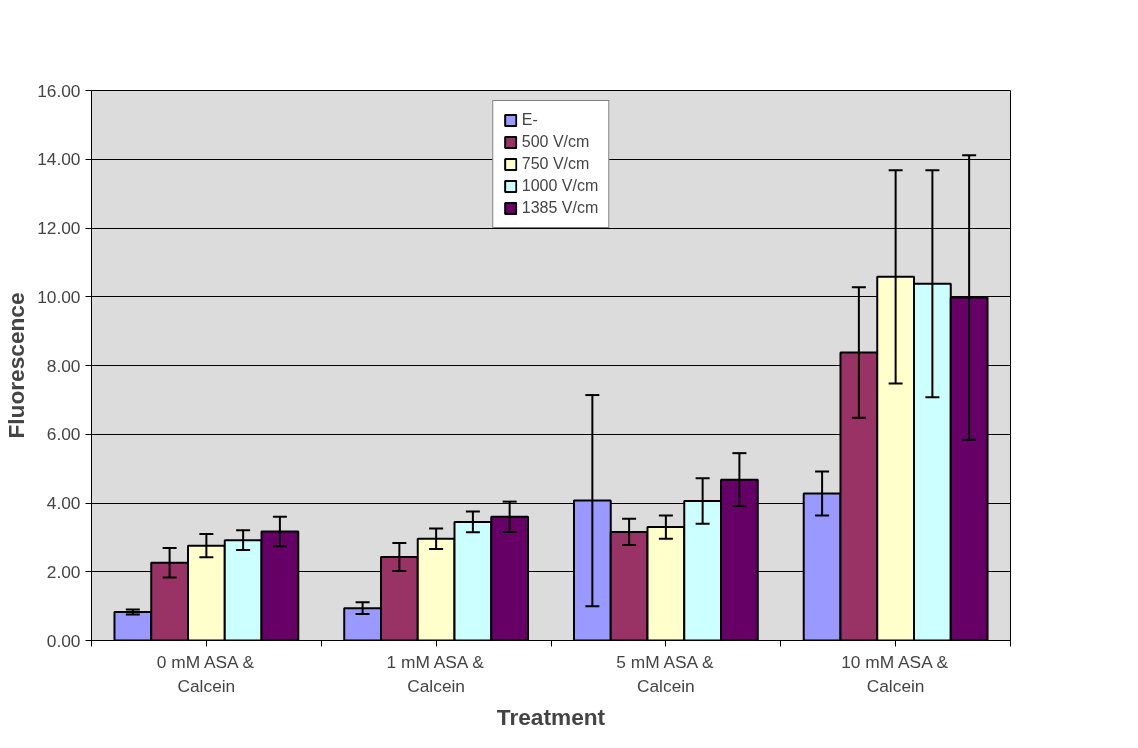 This screenshot has width=1138, height=748. Describe the element at coordinates (16, 365) in the screenshot. I see `y-axis-title: Fluorescence` at that location.